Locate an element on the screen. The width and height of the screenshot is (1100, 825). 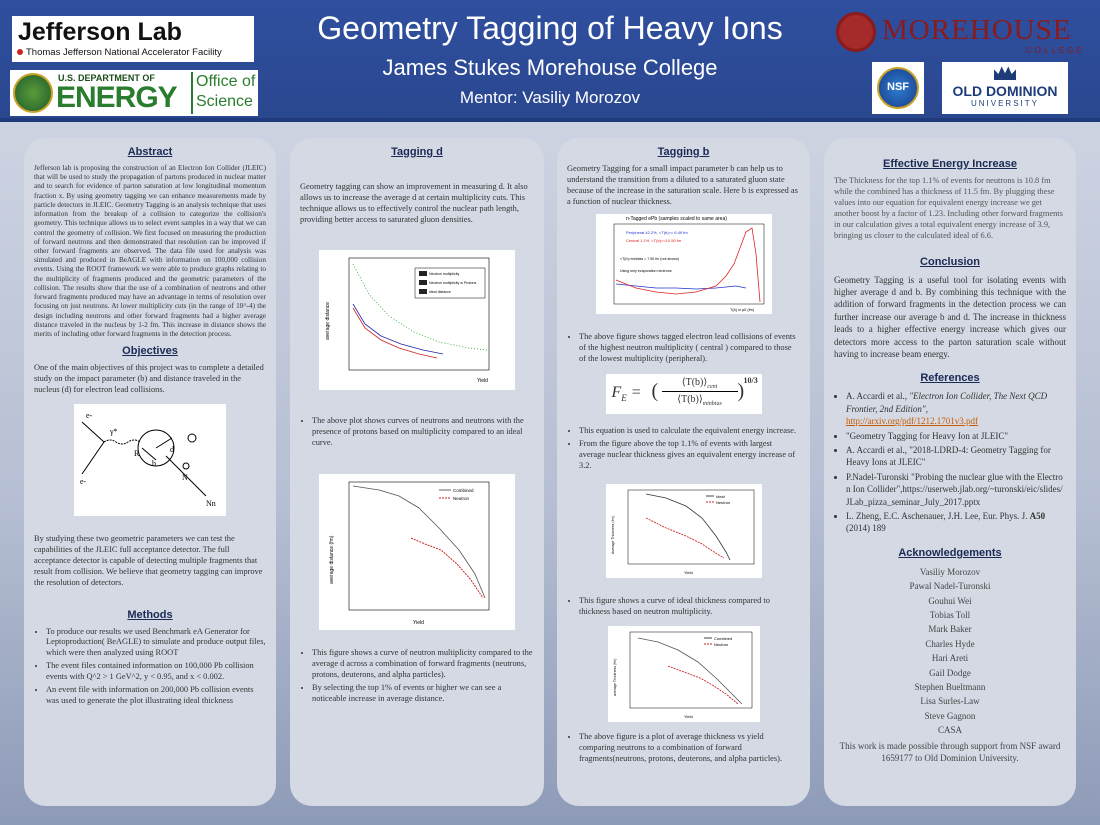
formula-lhs-sub: E is located at coordinates (624, 398).